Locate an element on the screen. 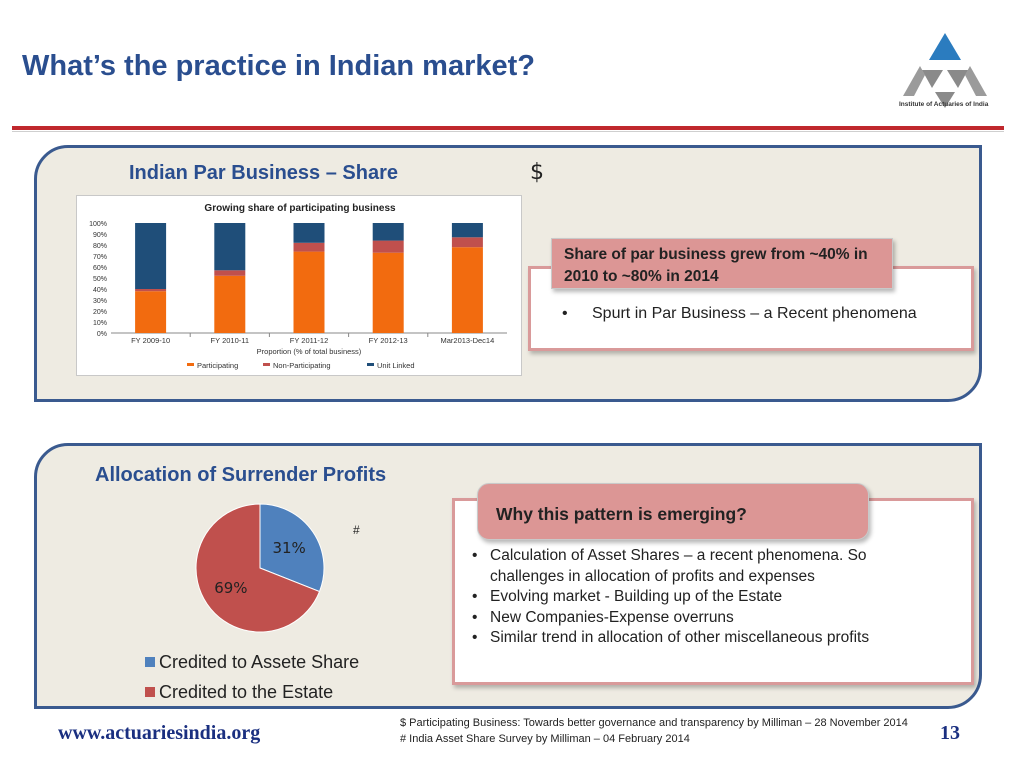 The image size is (1024, 768). par-business-title: Indian Par Business – Share is located at coordinates (263, 173).